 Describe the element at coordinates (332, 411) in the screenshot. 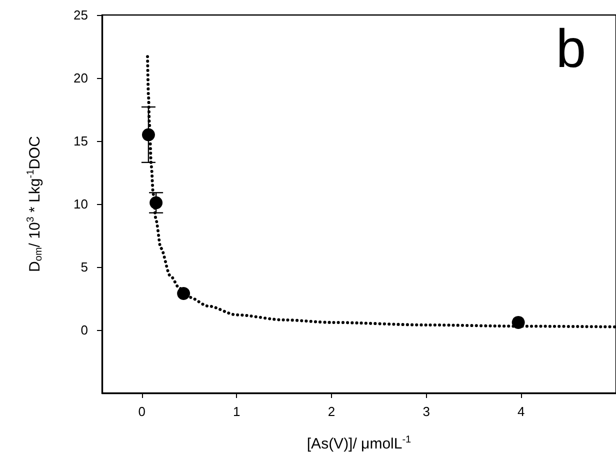

I see `x-tick-label: 2` at that location.